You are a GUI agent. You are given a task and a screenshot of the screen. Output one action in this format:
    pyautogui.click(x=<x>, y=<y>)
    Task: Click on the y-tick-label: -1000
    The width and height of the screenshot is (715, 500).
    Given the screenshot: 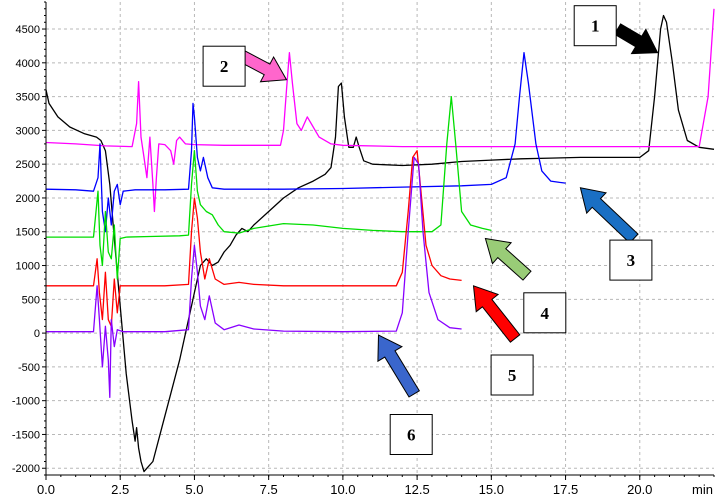 What is the action you would take?
    pyautogui.click(x=26, y=402)
    